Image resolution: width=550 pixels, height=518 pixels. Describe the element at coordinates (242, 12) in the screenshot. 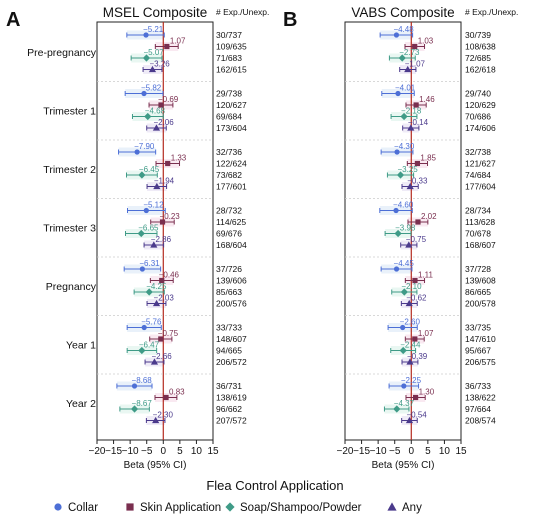

I see `right-column-header: # Exp./Unexp.` at that location.